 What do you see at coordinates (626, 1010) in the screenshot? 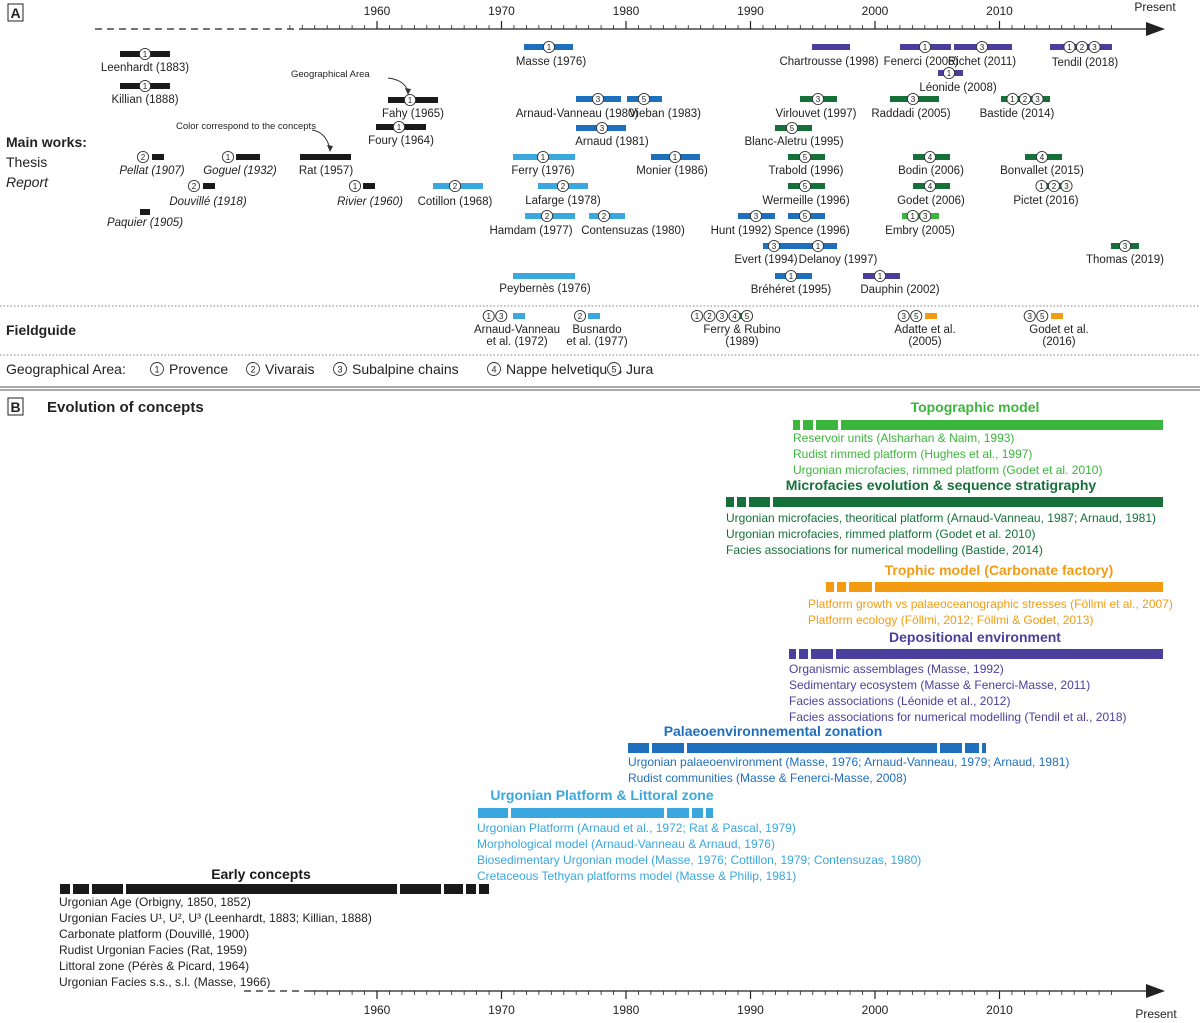
I see `bottom-axis-tick-label: 1980` at bounding box center [626, 1010].